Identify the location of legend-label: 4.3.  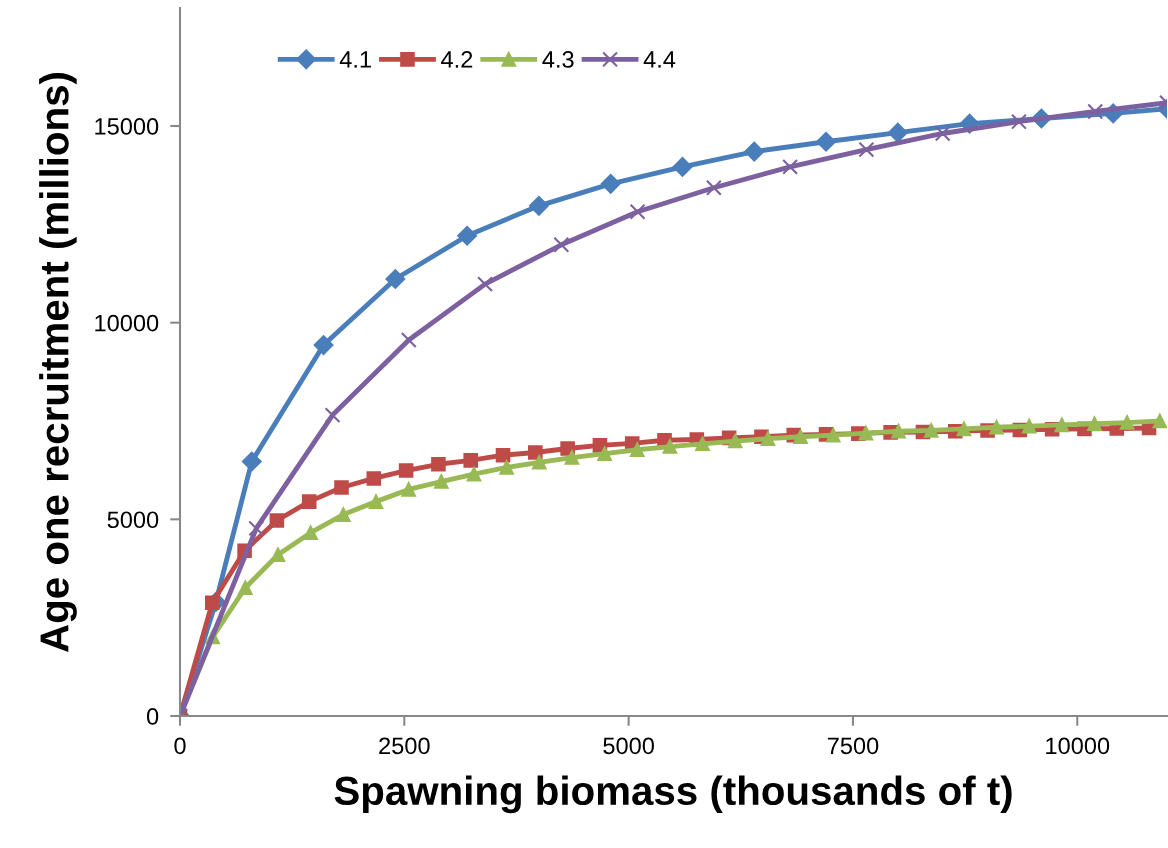
(558, 59).